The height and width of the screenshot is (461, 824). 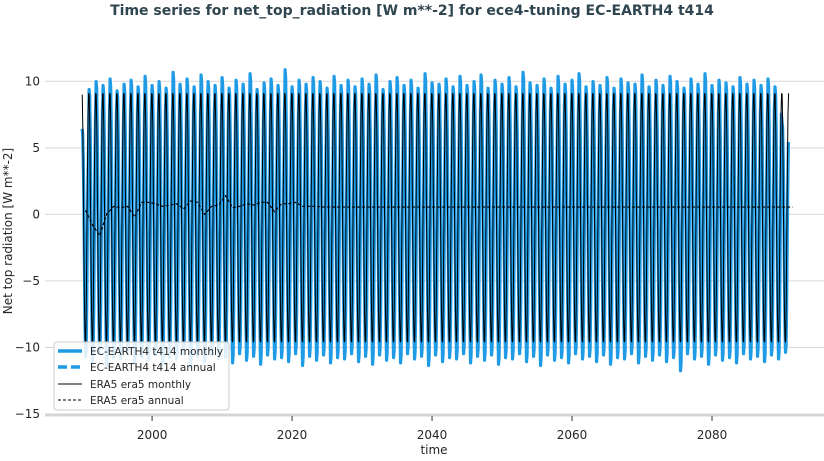 What do you see at coordinates (433, 450) in the screenshot?
I see `x-axis-label: time` at bounding box center [433, 450].